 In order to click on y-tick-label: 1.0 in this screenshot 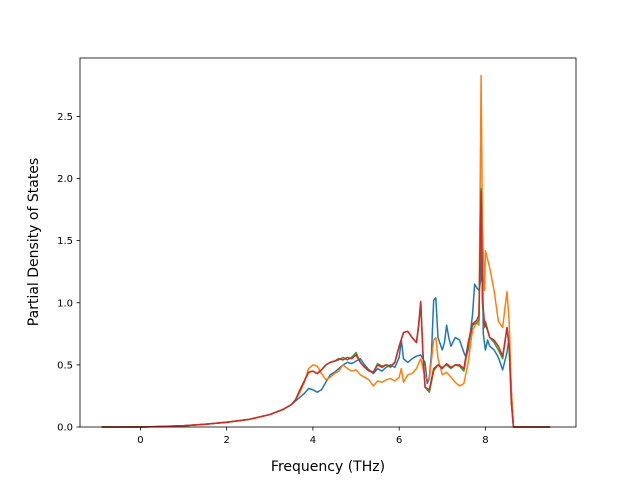, I will do `click(65, 303)`.